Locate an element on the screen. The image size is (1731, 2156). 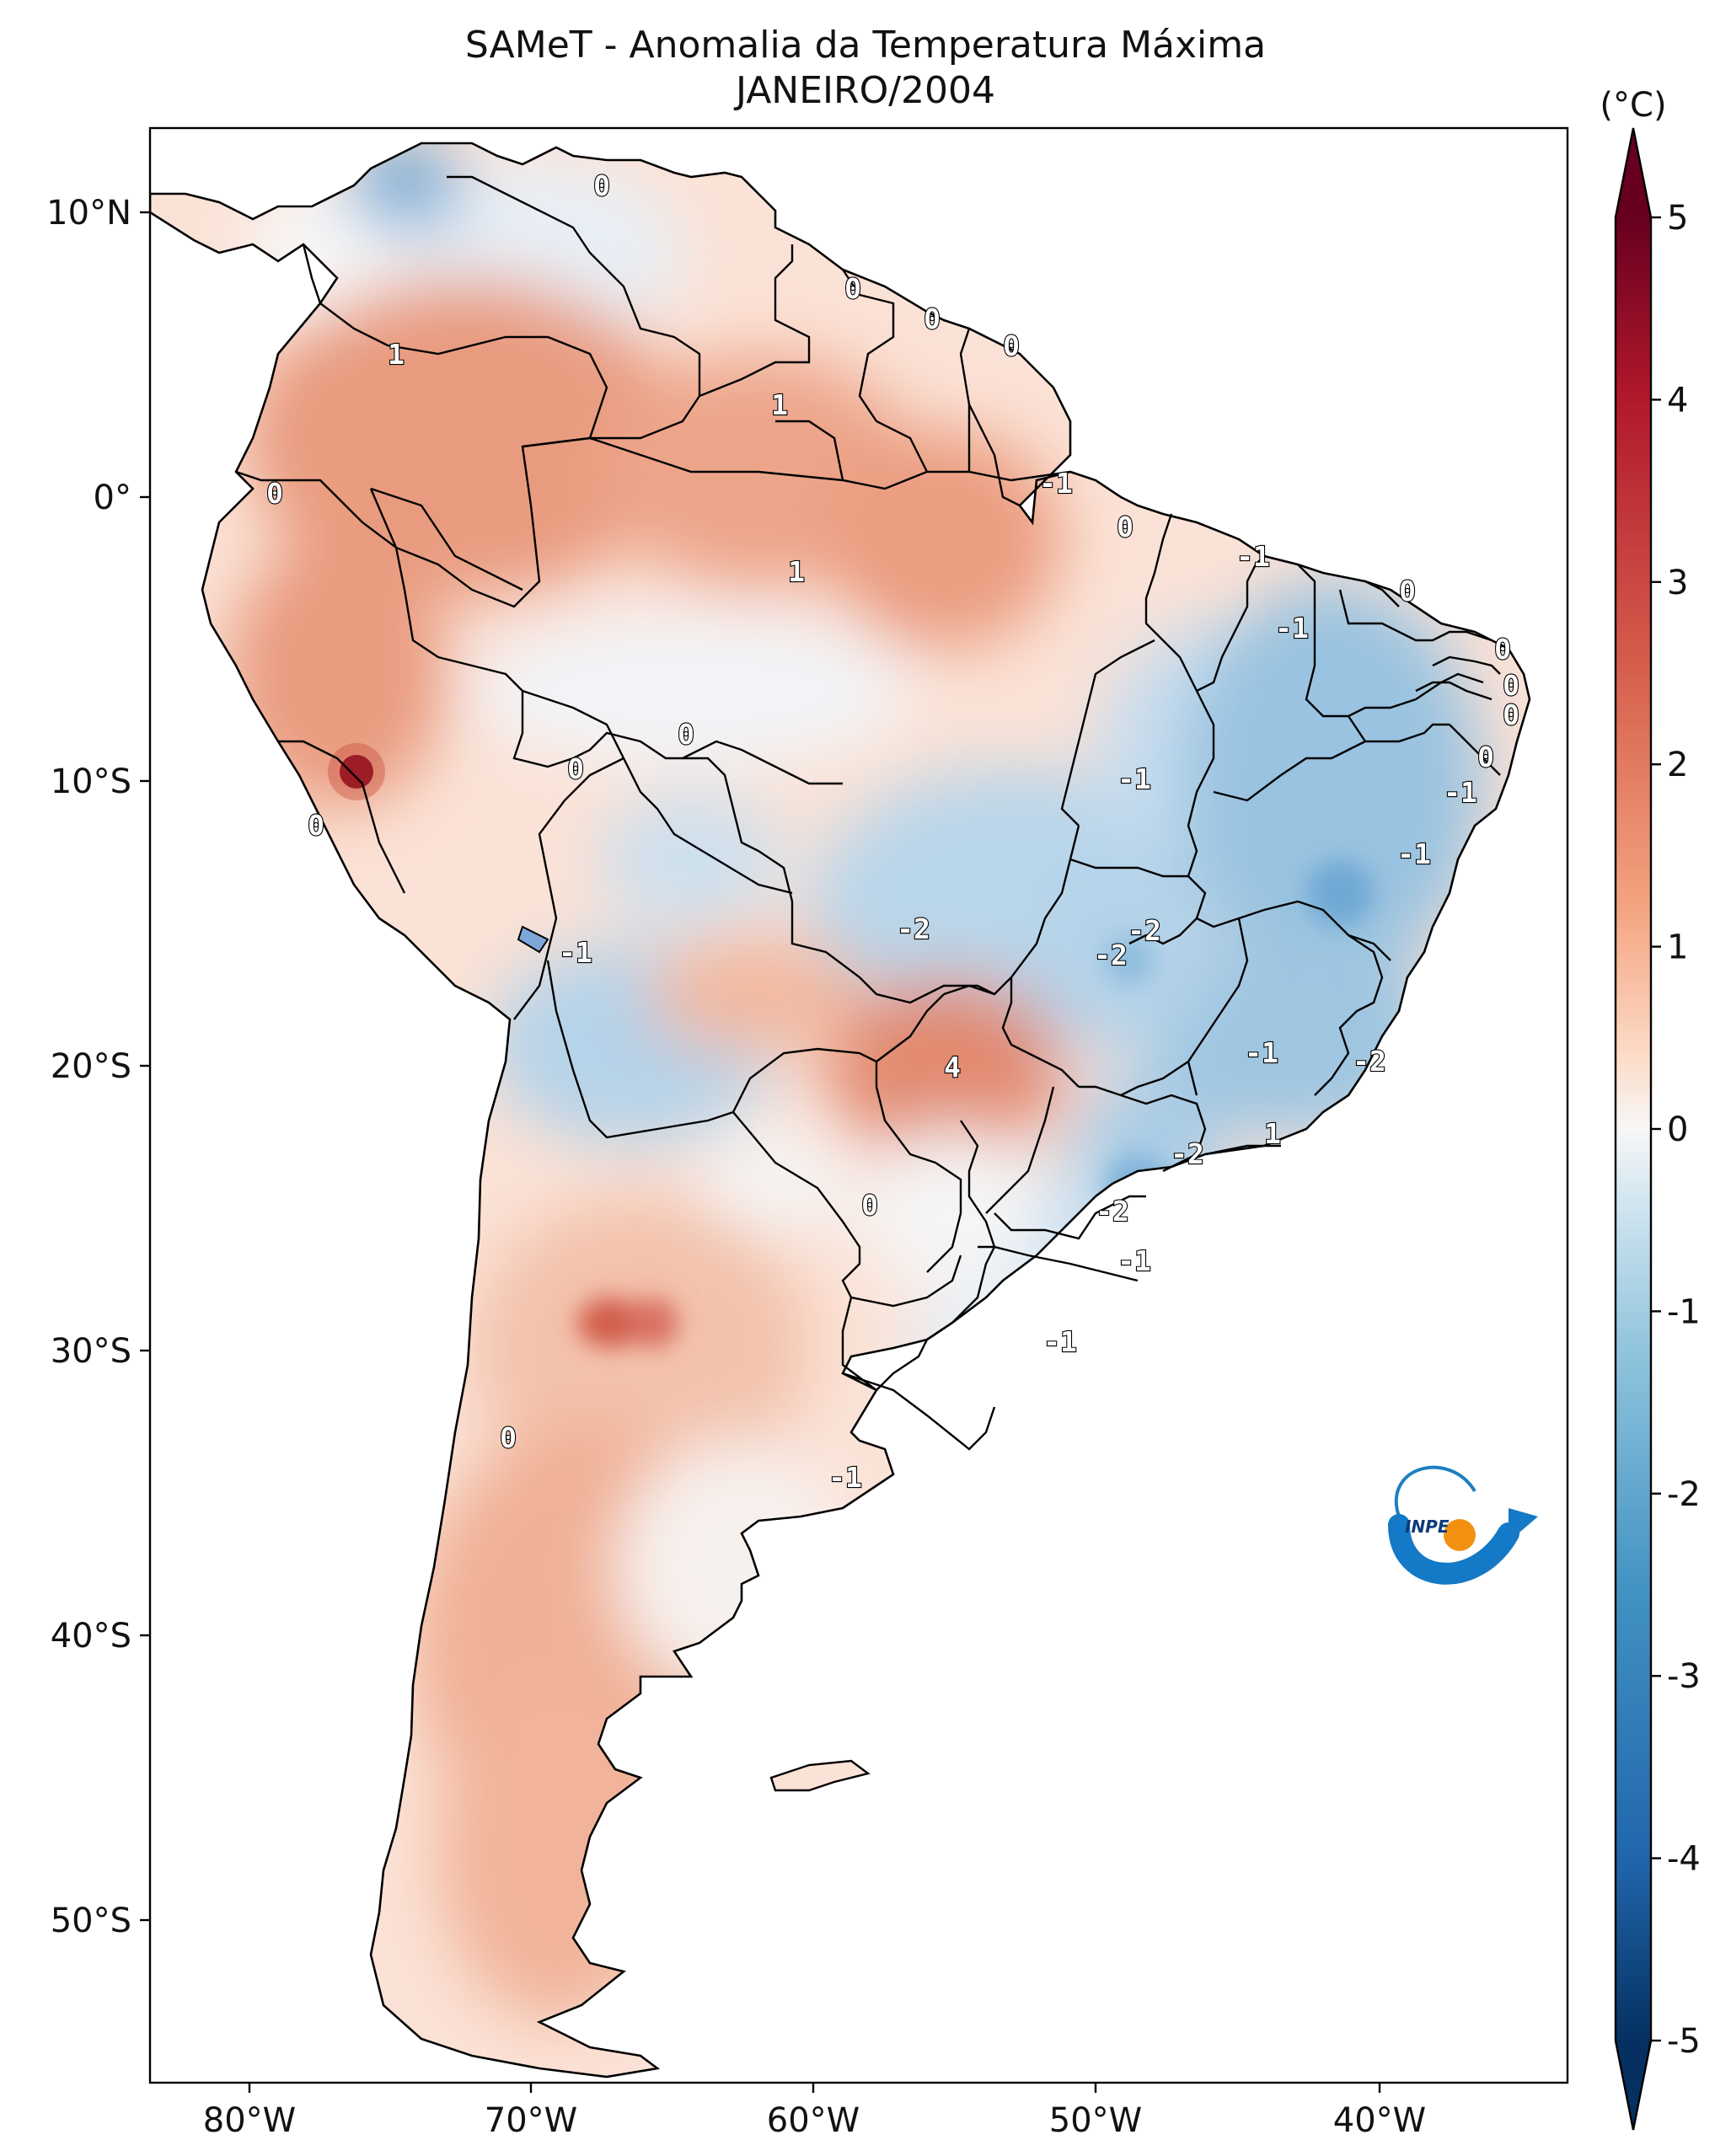
colorbar-tick-label: 5 is located at coordinates (1677, 218).